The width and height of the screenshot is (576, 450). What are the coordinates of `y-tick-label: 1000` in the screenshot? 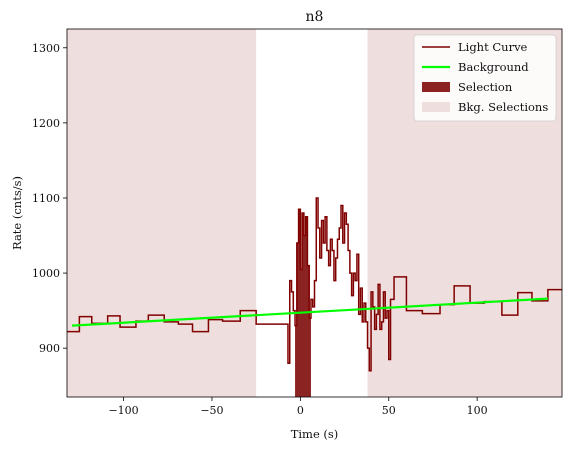 It's located at (46, 273).